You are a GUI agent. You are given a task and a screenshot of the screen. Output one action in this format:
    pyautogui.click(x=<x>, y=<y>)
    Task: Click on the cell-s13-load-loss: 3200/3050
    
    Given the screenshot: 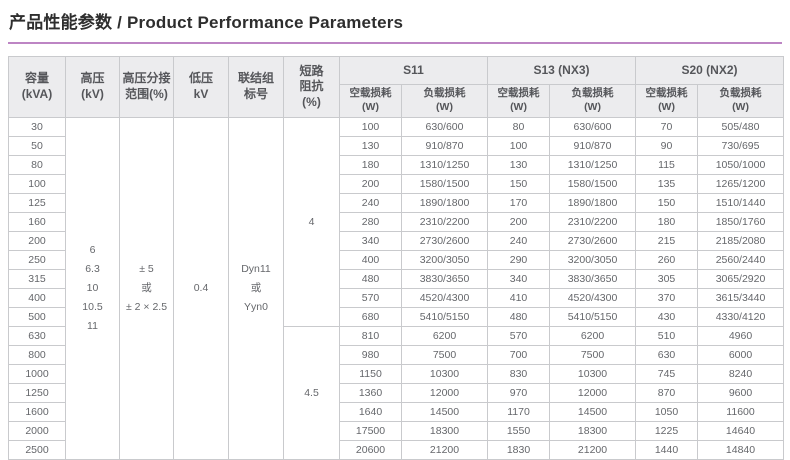 What is the action you would take?
    pyautogui.click(x=593, y=260)
    